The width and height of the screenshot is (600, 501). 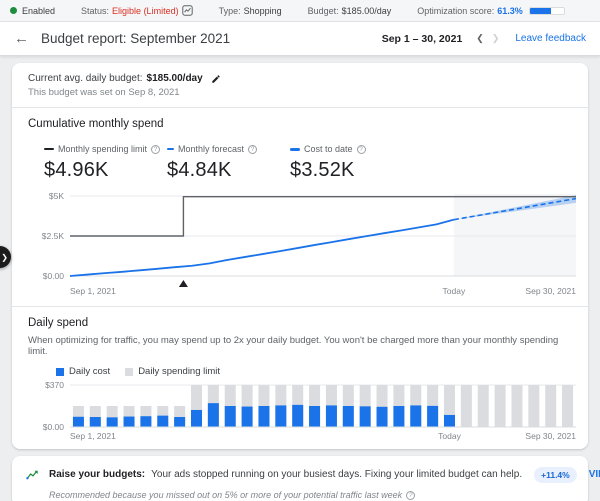 What do you see at coordinates (211, 149) in the screenshot?
I see `metric-label: Monthly forecast` at bounding box center [211, 149].